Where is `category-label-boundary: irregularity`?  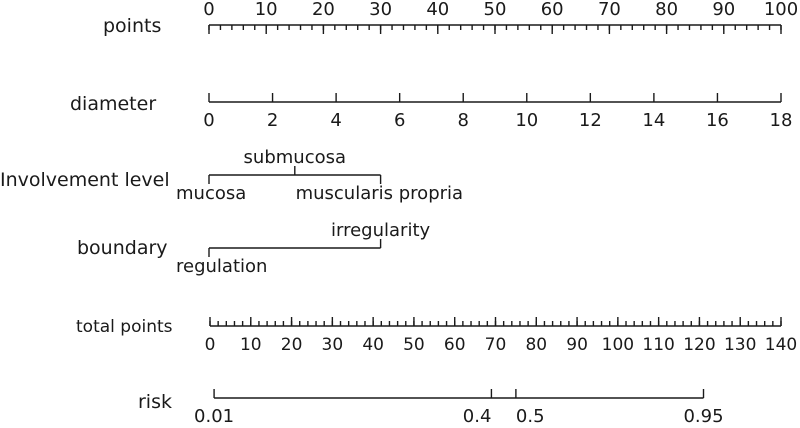 category-label-boundary: irregularity is located at coordinates (380, 230).